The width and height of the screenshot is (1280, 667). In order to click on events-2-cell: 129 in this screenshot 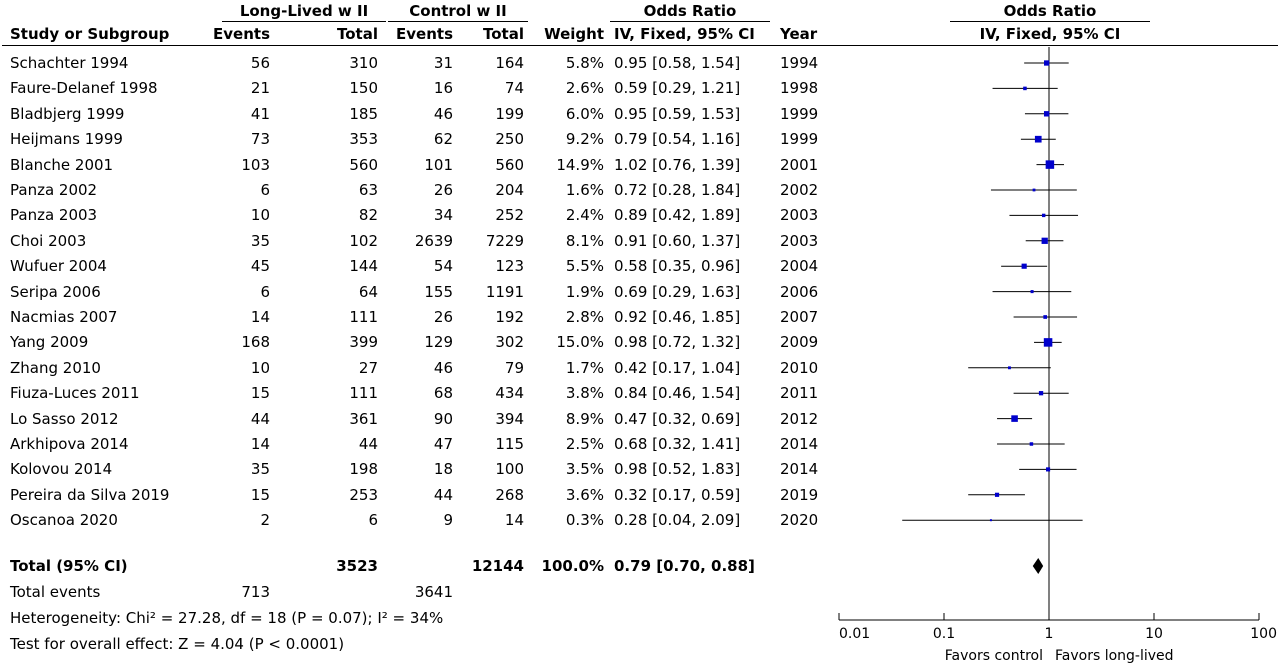, I will do `click(438, 342)`.